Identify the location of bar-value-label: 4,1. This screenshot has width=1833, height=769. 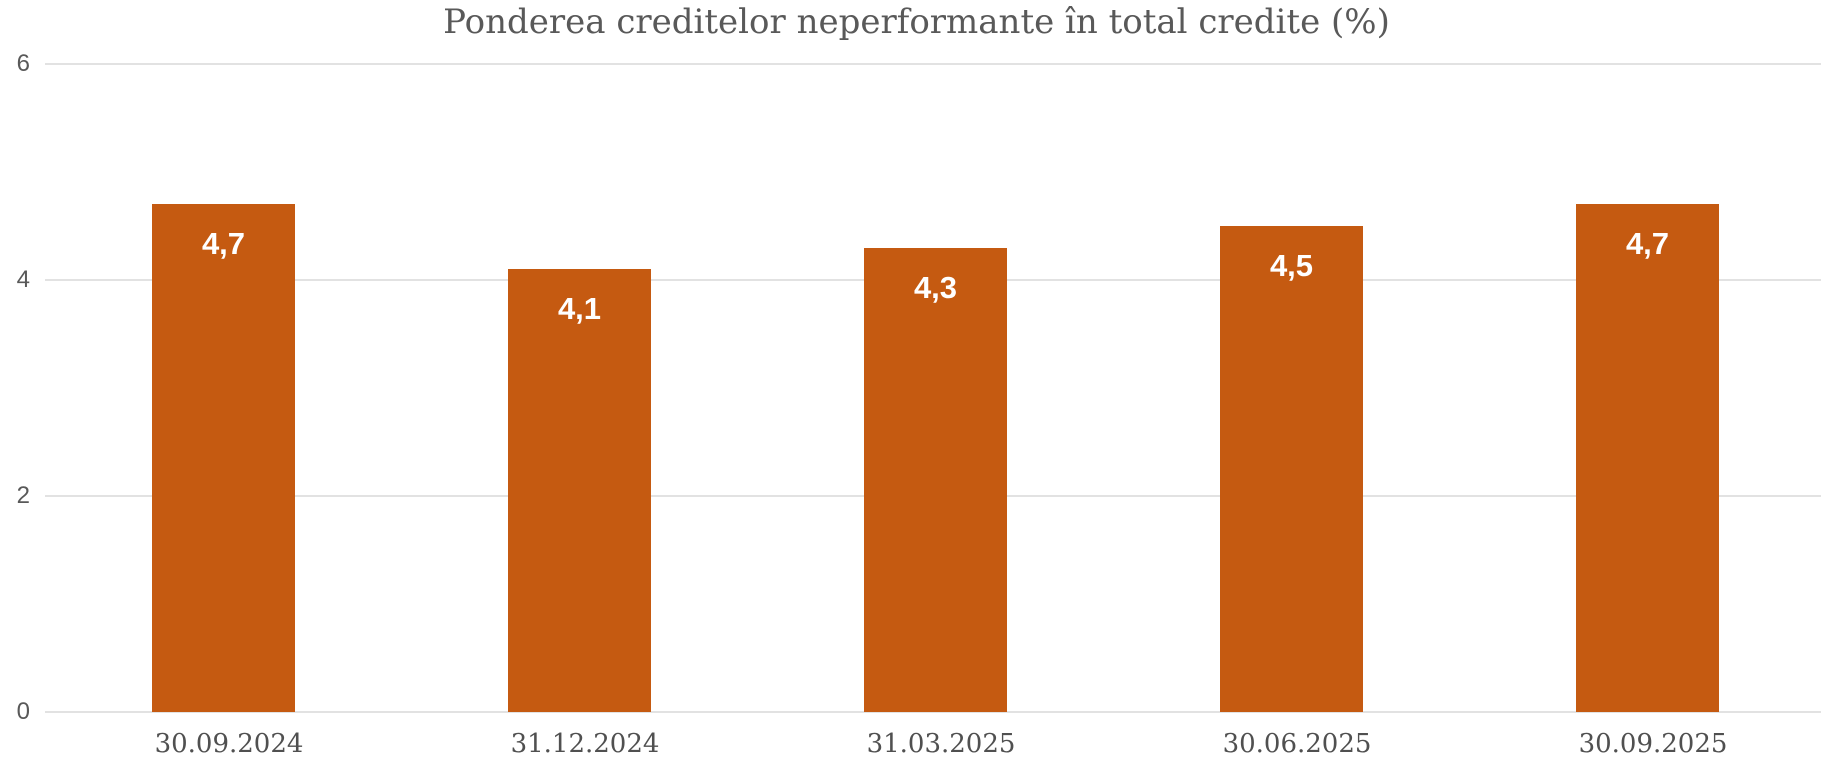
(579, 308).